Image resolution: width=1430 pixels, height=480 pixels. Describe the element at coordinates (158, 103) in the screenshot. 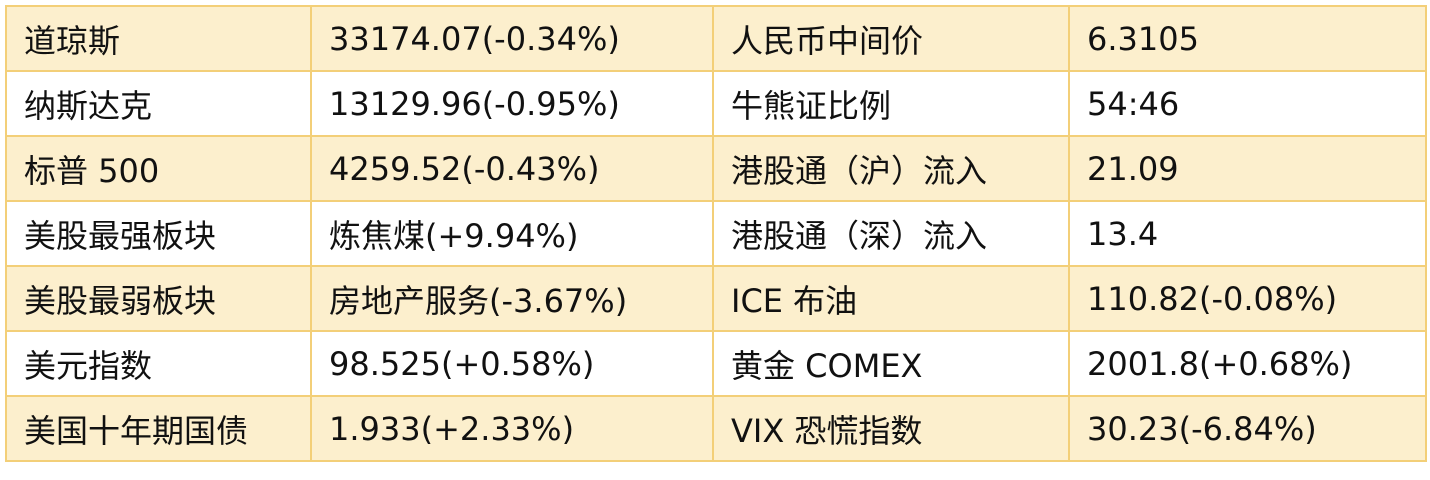

I see `label-cell: 纳斯达克` at that location.